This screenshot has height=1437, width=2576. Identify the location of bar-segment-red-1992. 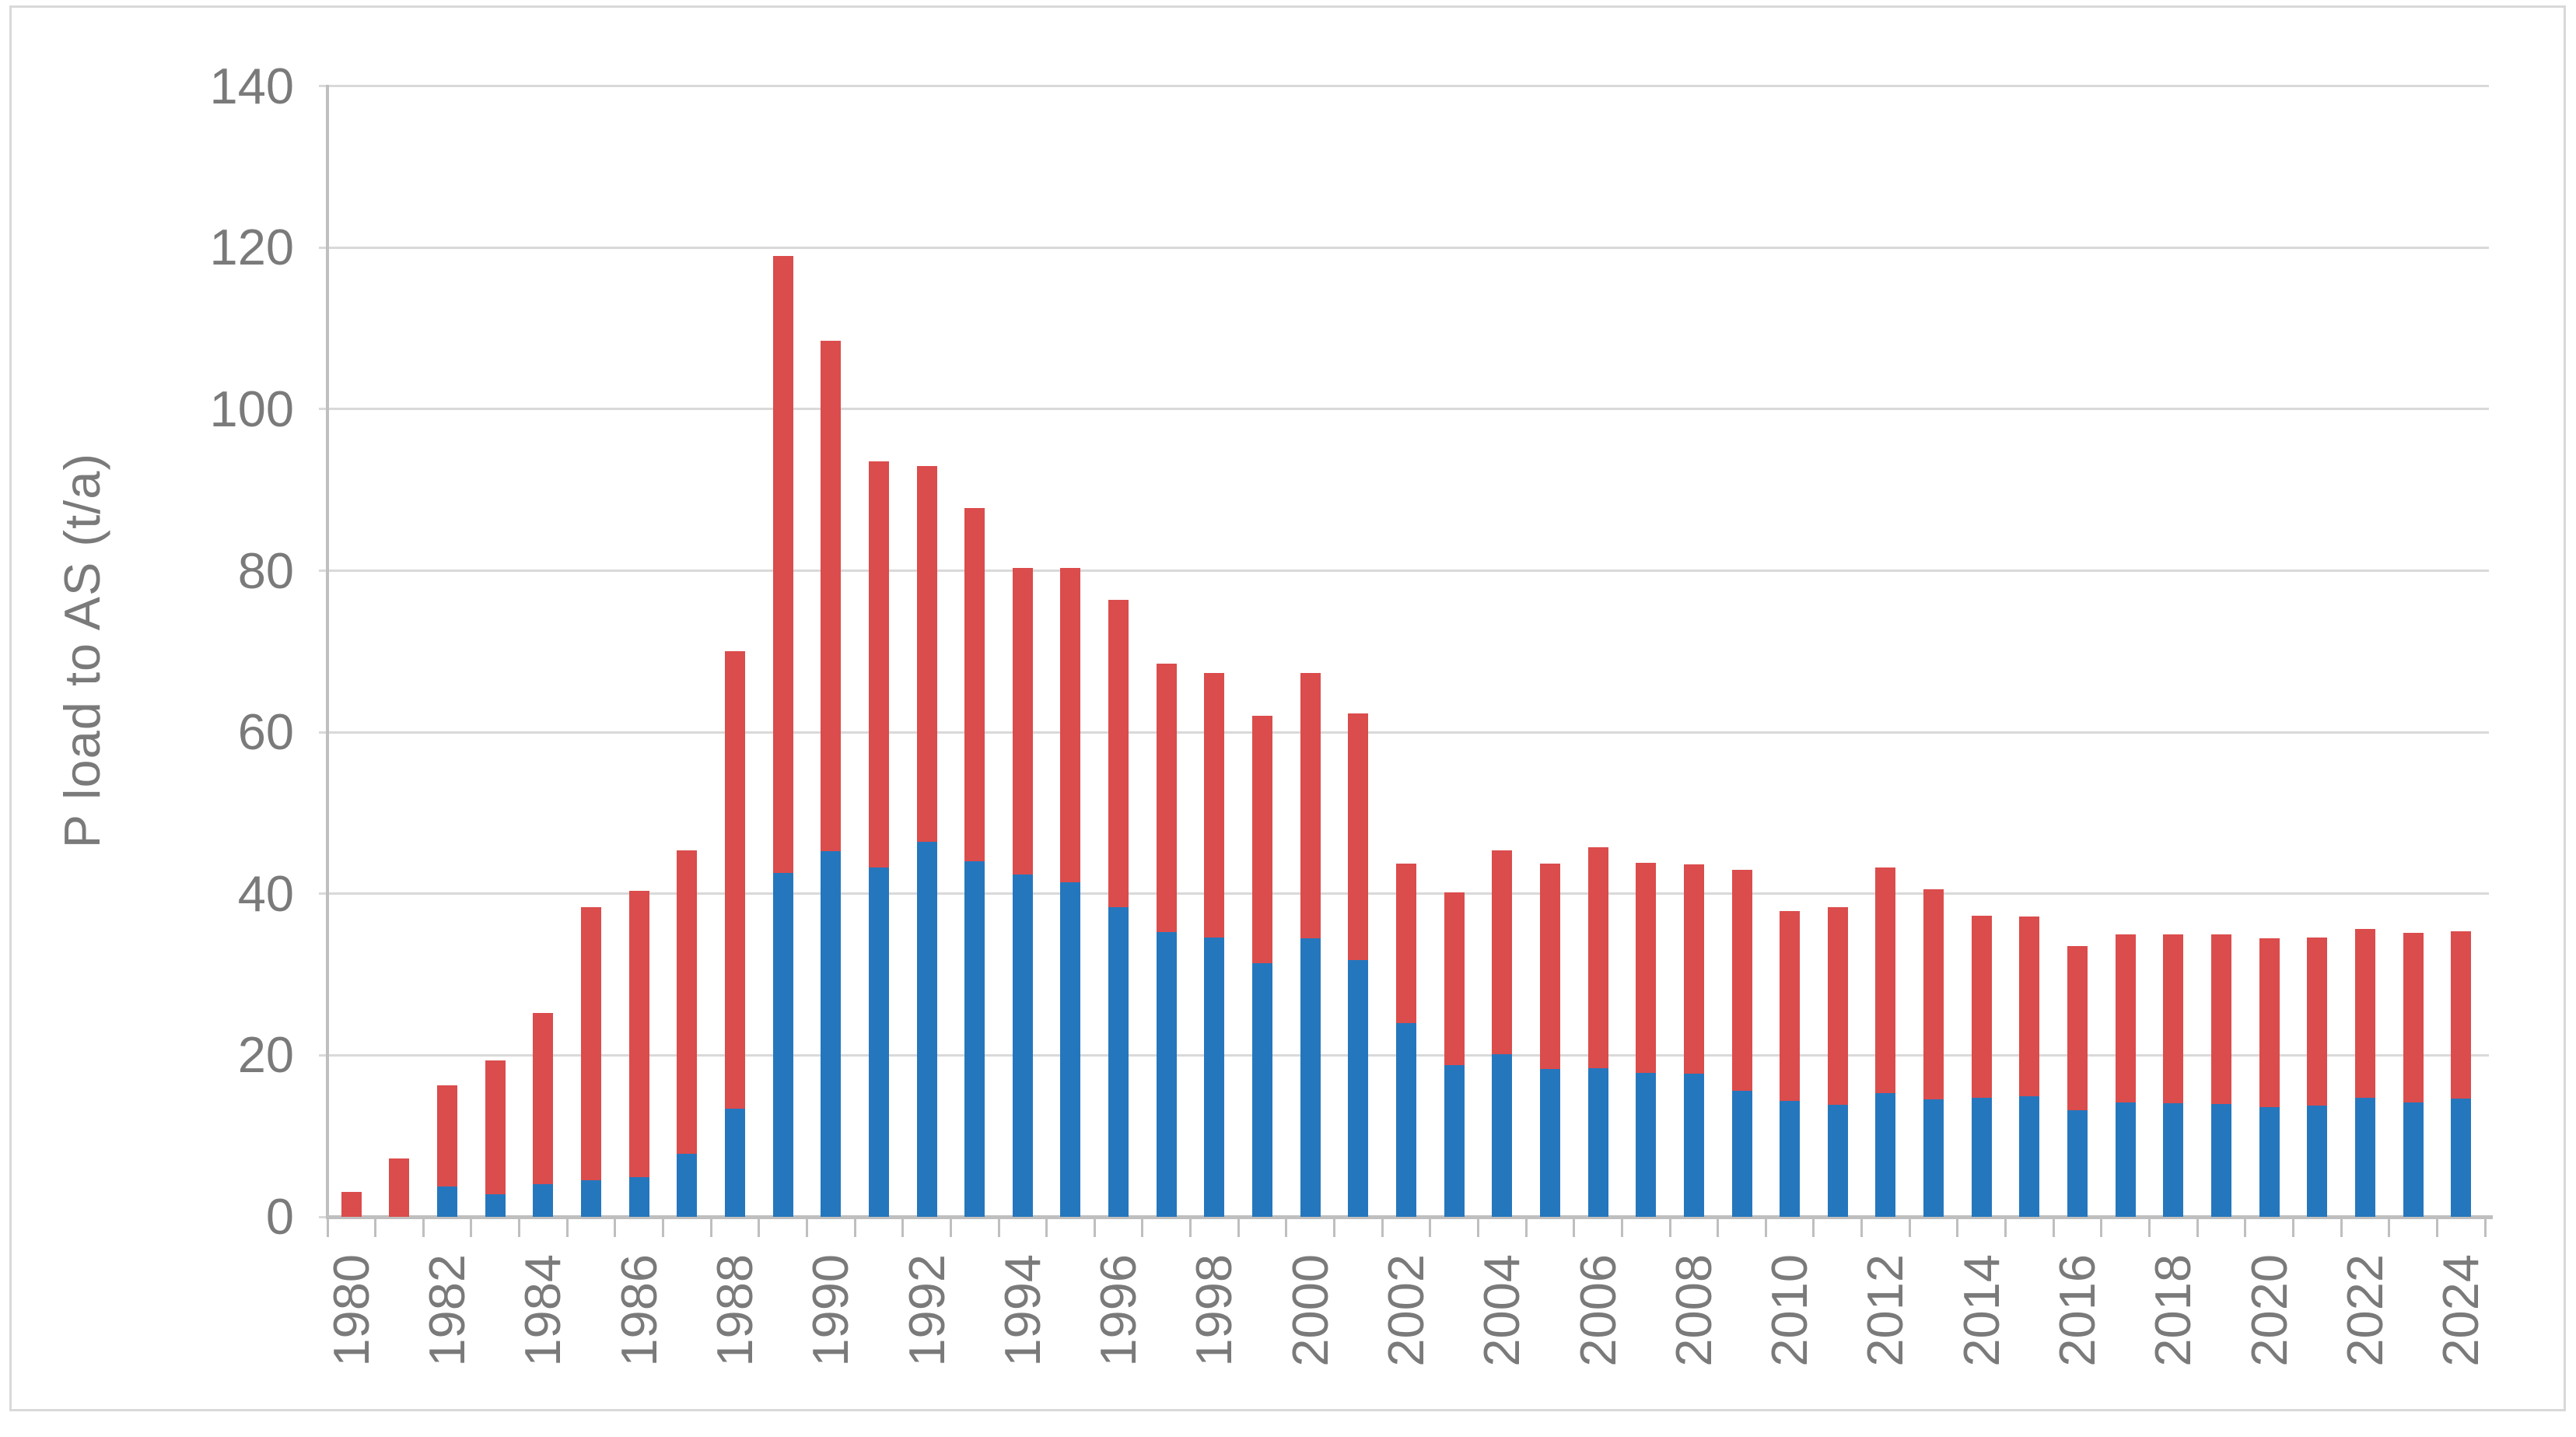
(927, 654).